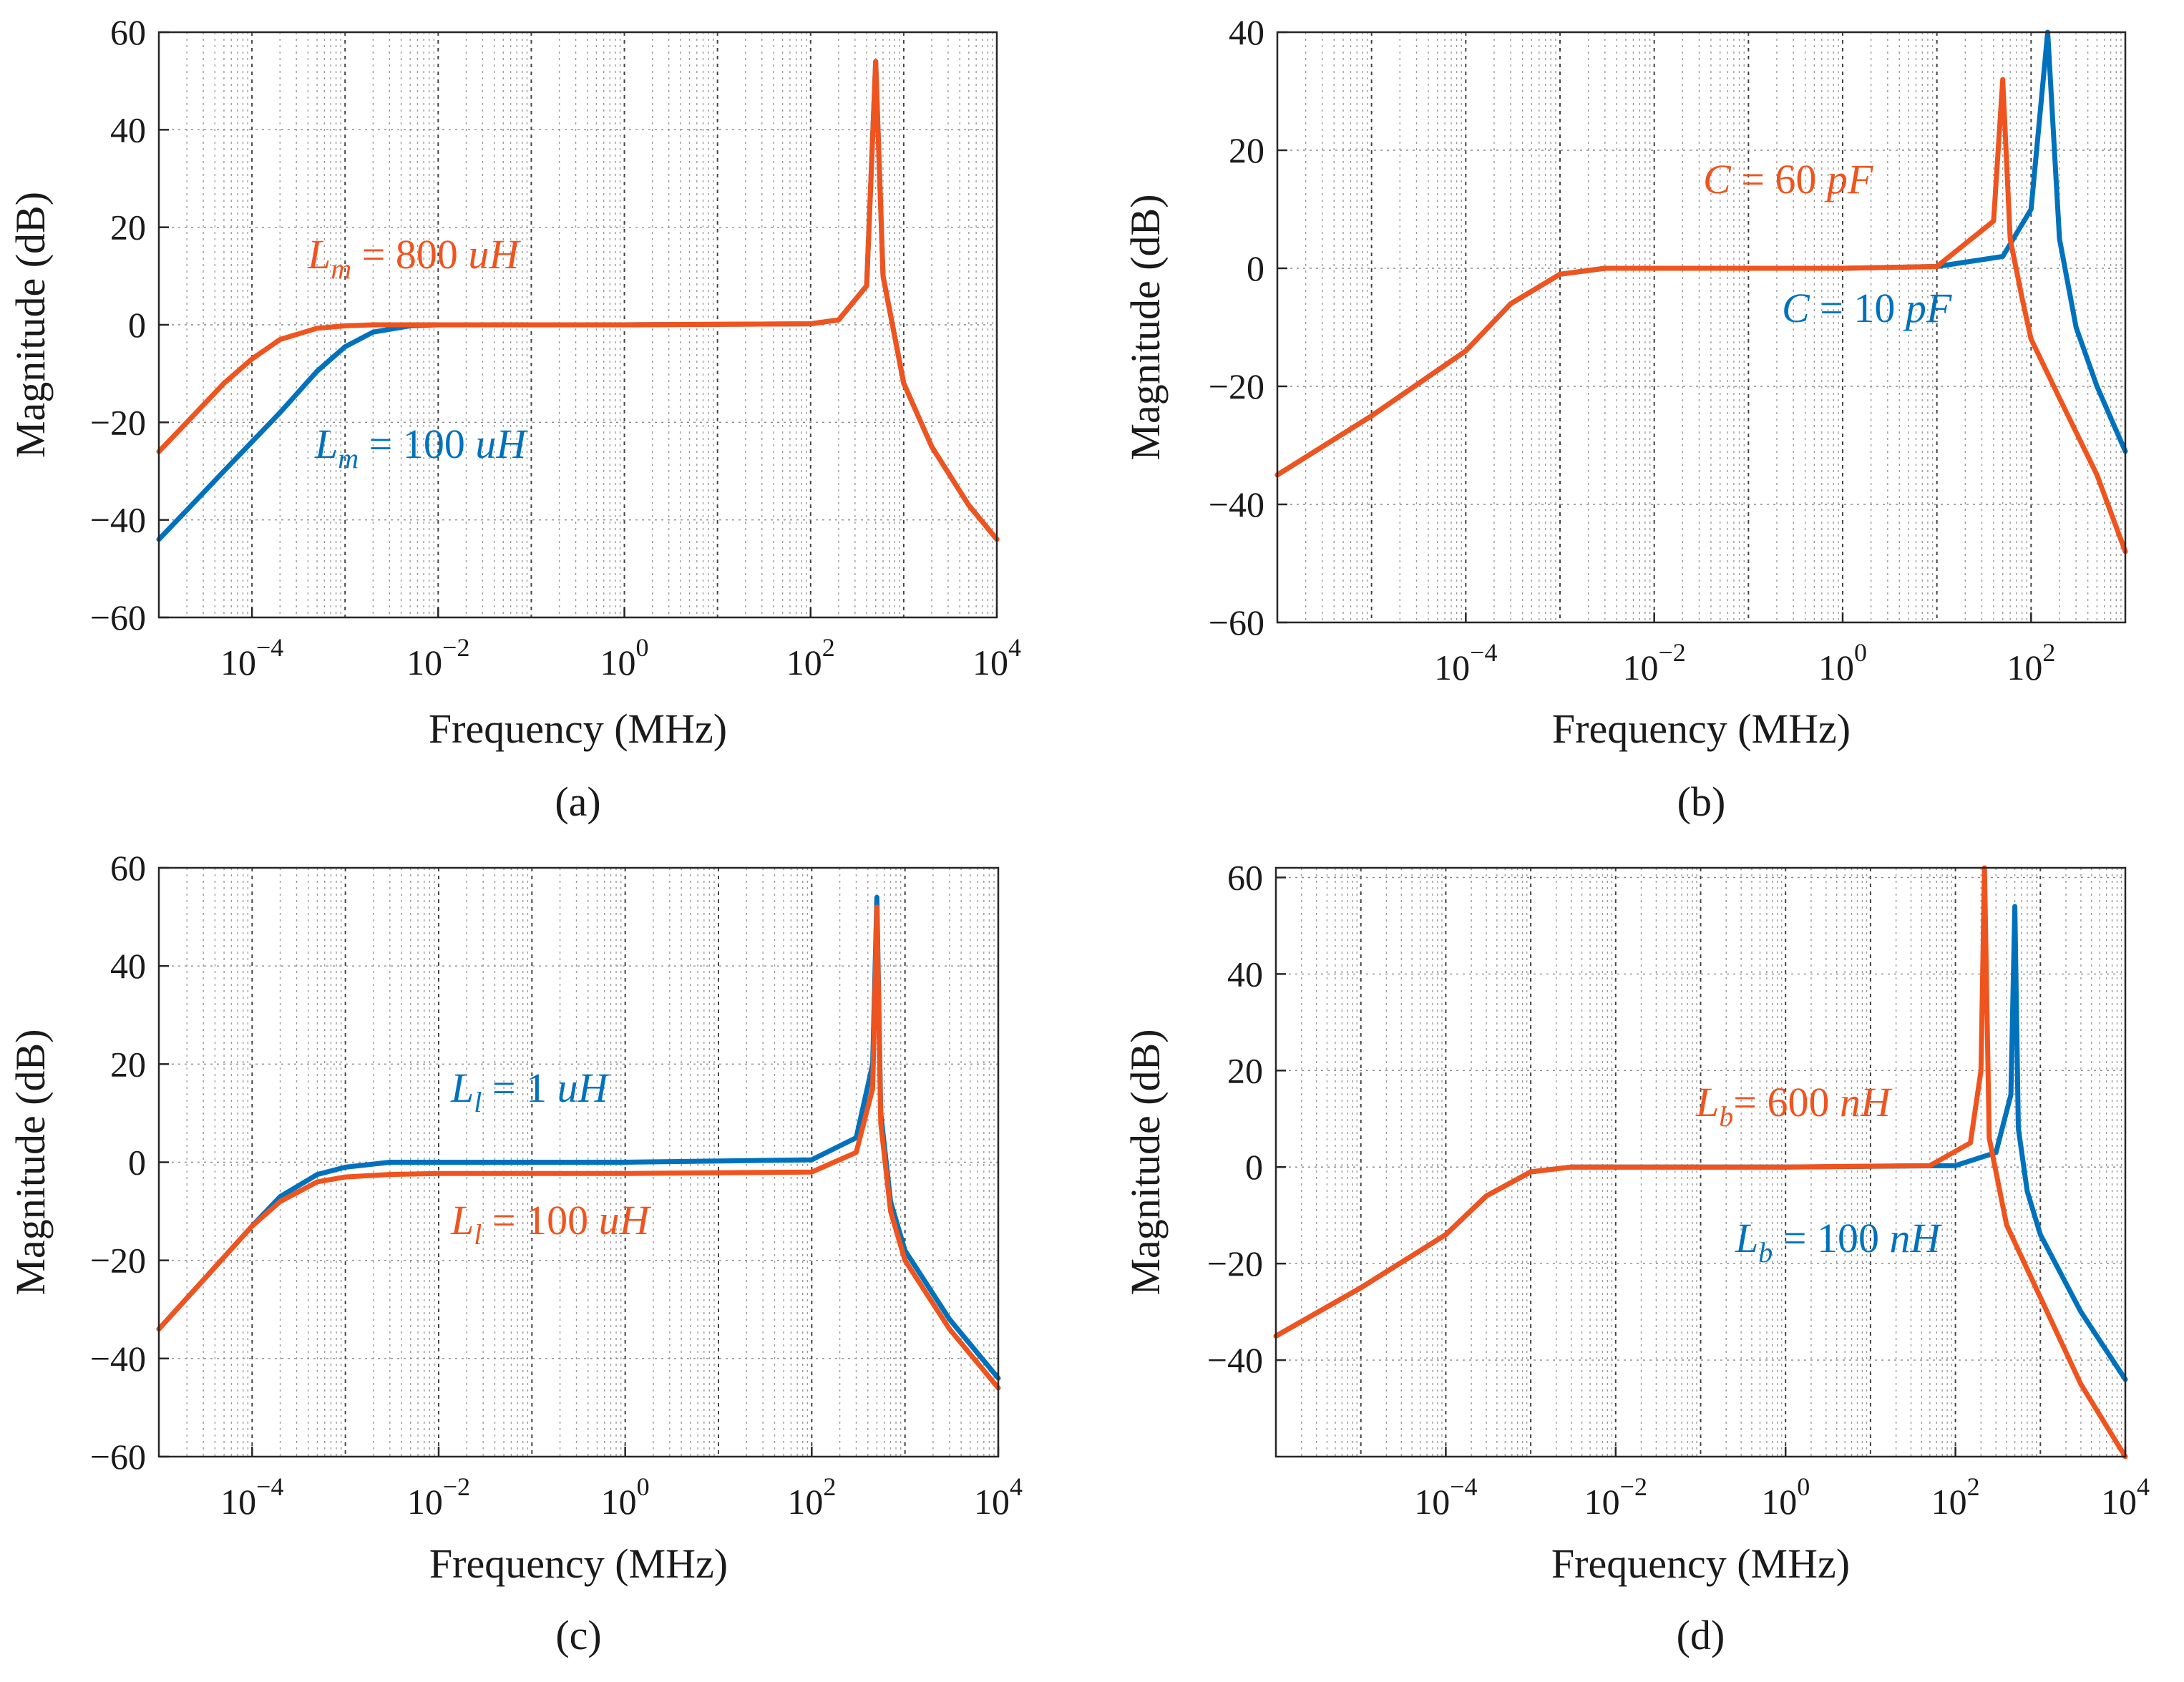 This screenshot has width=2184, height=1682. Describe the element at coordinates (414, 258) in the screenshot. I see `chart-a-annotation-orange: Lm = 800 uH` at that location.